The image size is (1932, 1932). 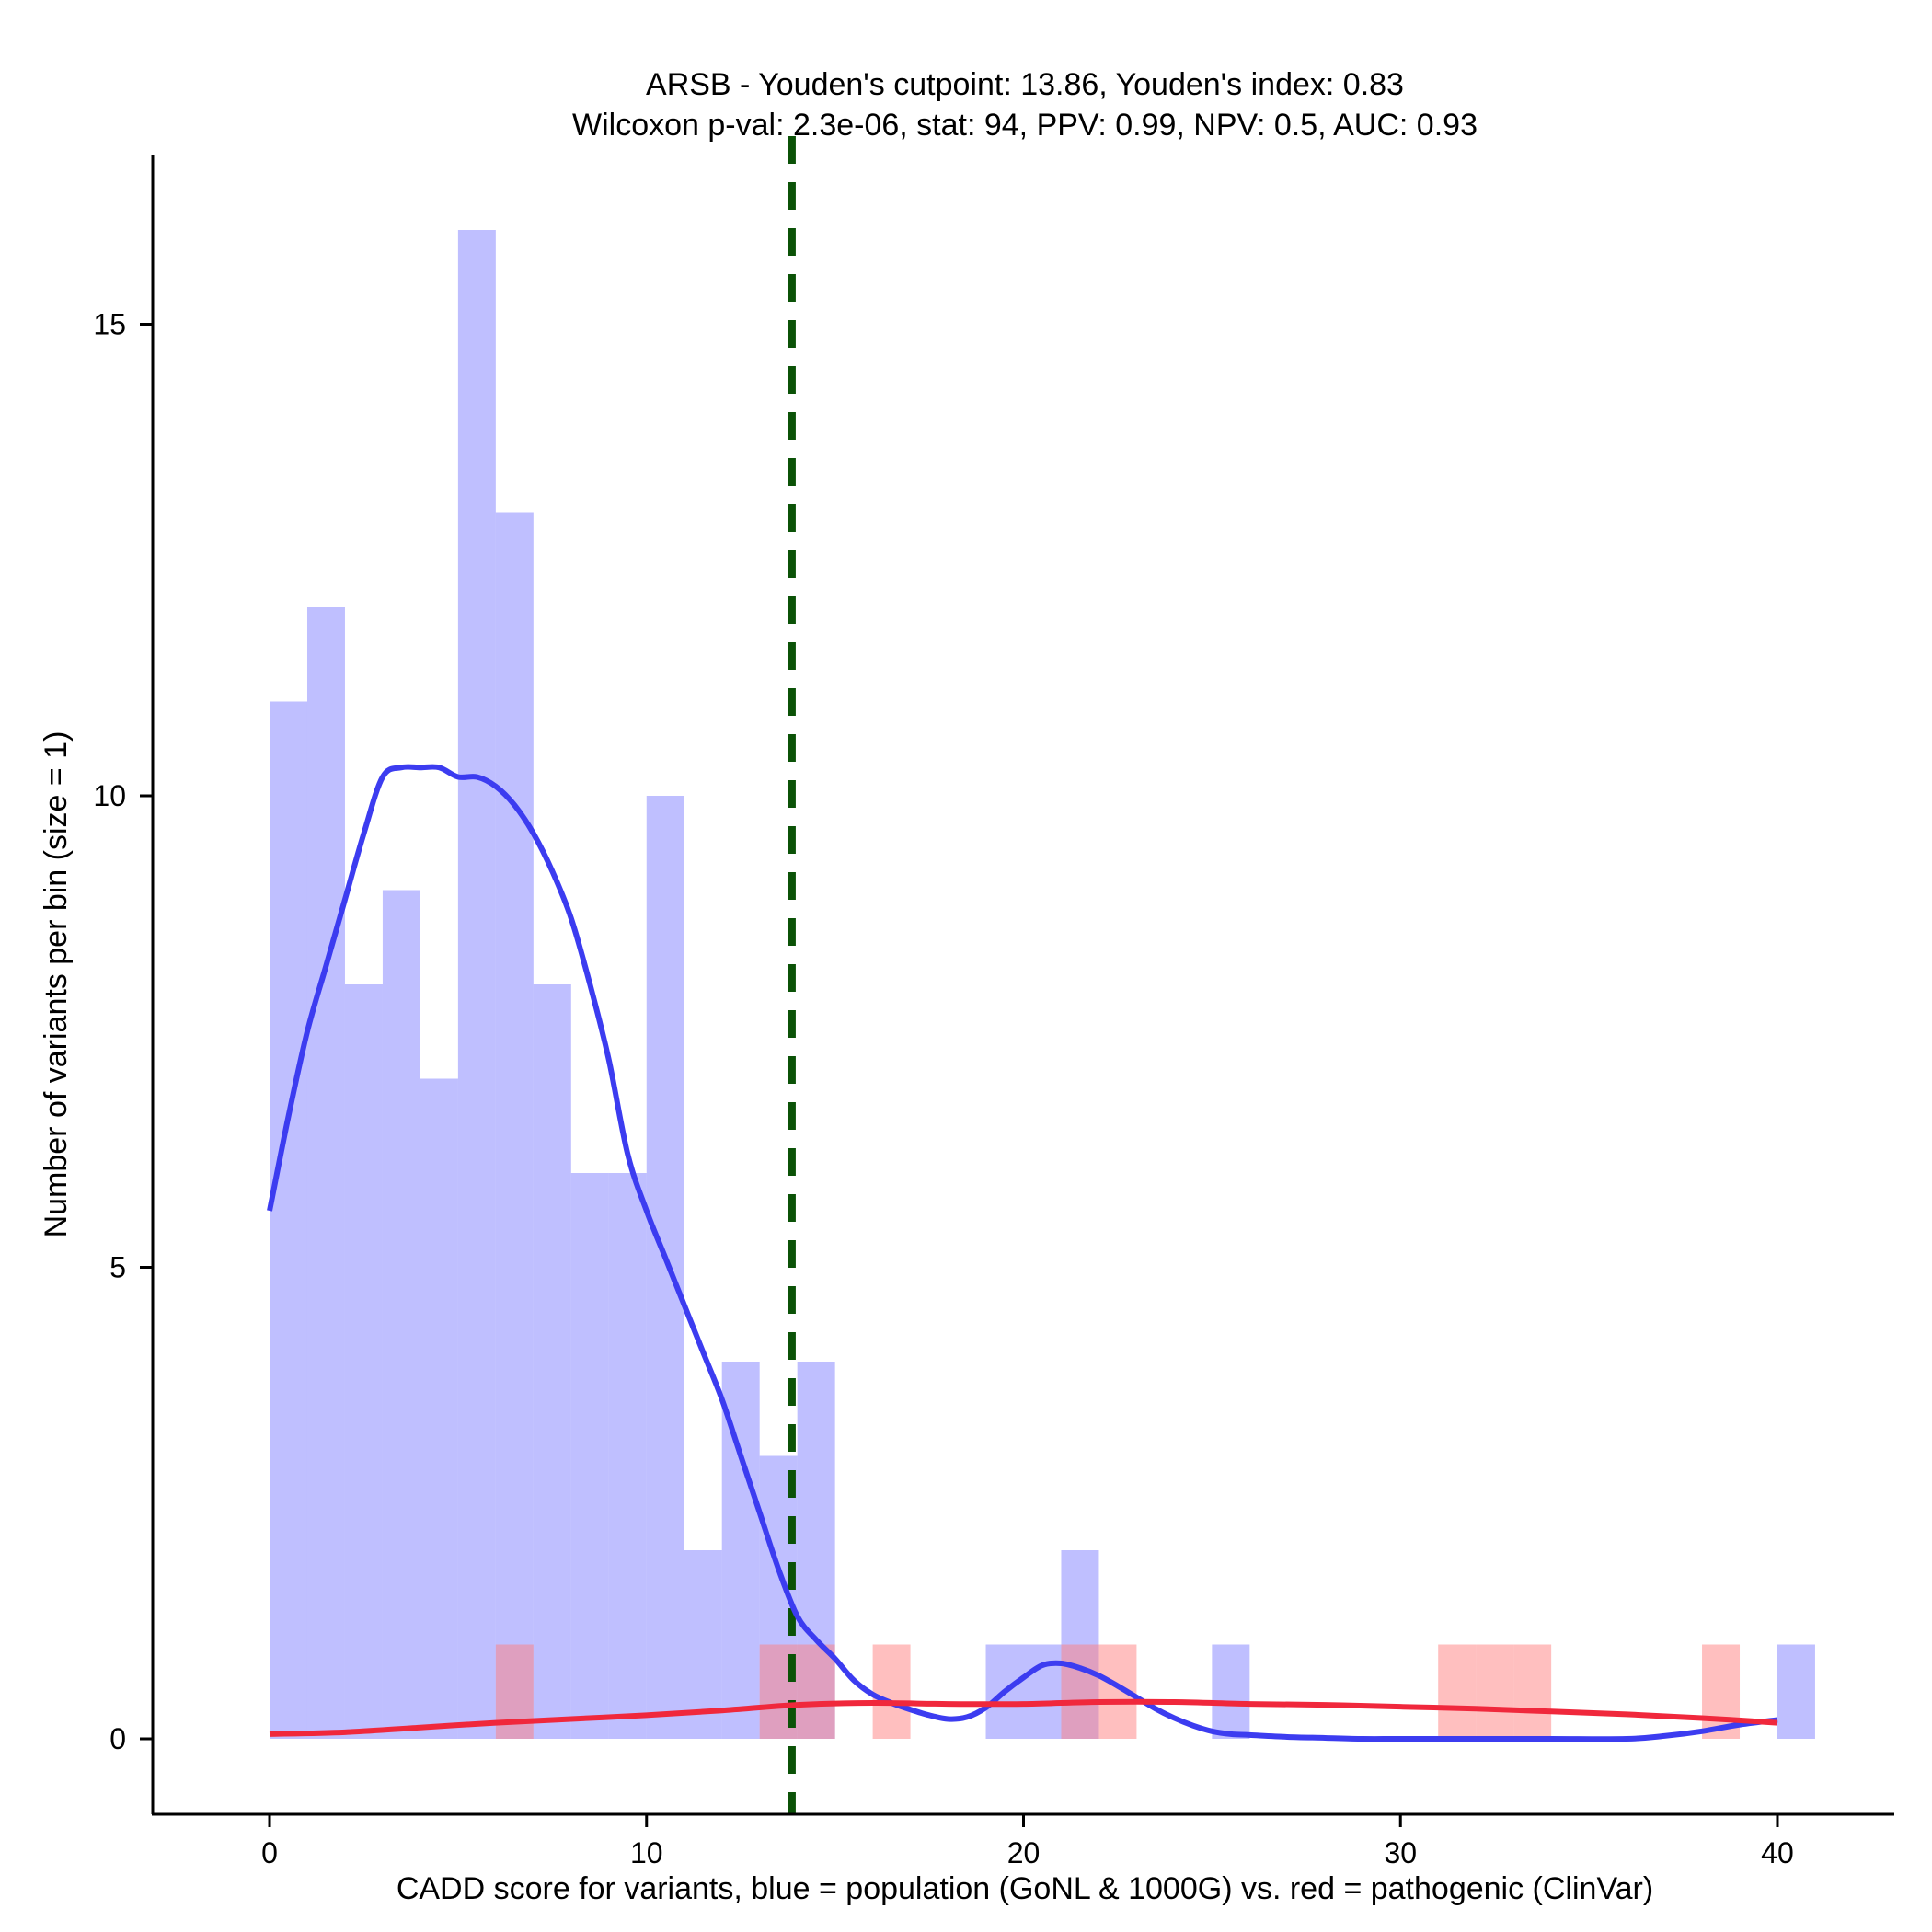 I want to click on x-tick-label-1: 10, so click(x=646, y=1852).